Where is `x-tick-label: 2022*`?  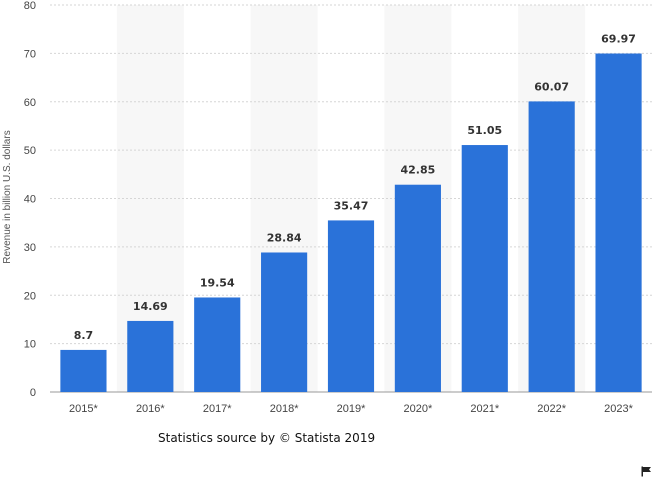
x-tick-label: 2022* is located at coordinates (551, 409).